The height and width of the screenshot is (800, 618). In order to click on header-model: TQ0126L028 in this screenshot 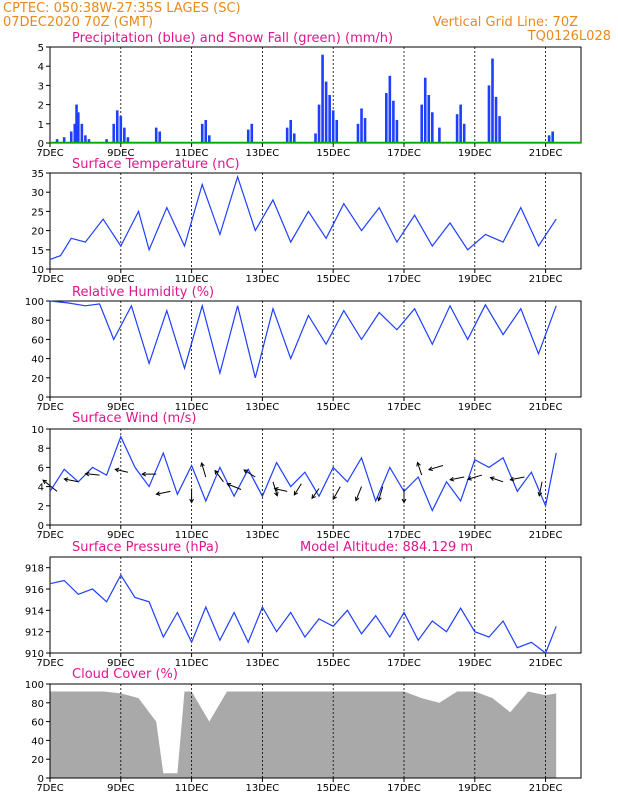, I will do `click(569, 36)`.